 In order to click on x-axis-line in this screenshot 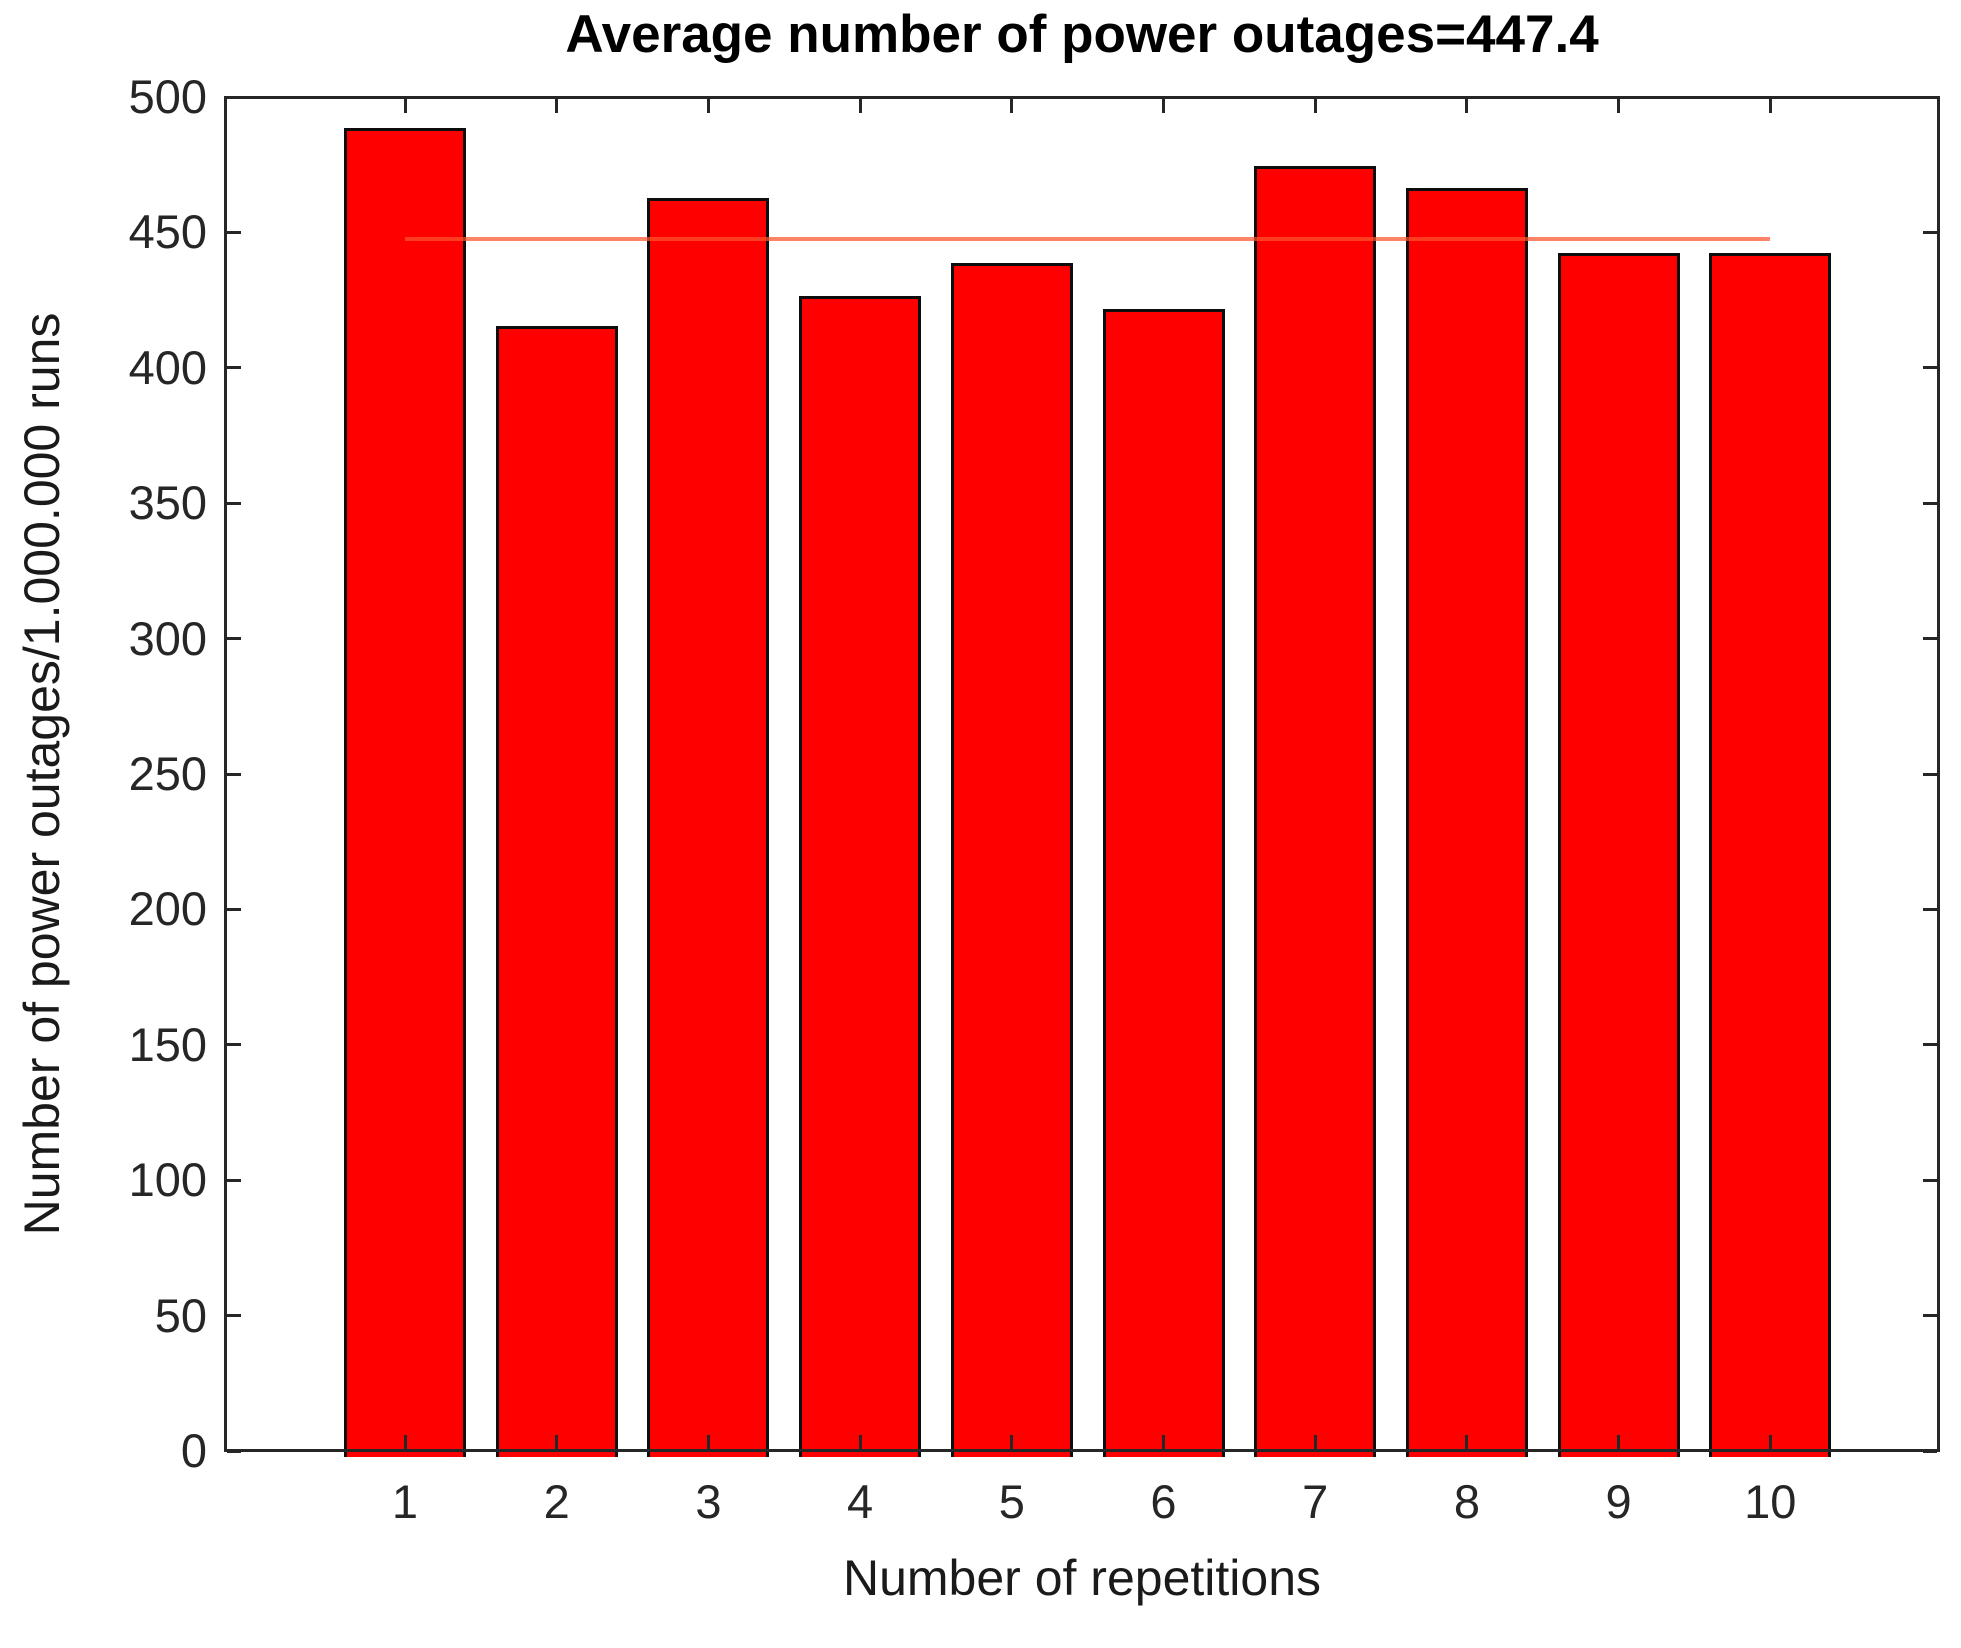, I will do `click(1082, 1450)`.